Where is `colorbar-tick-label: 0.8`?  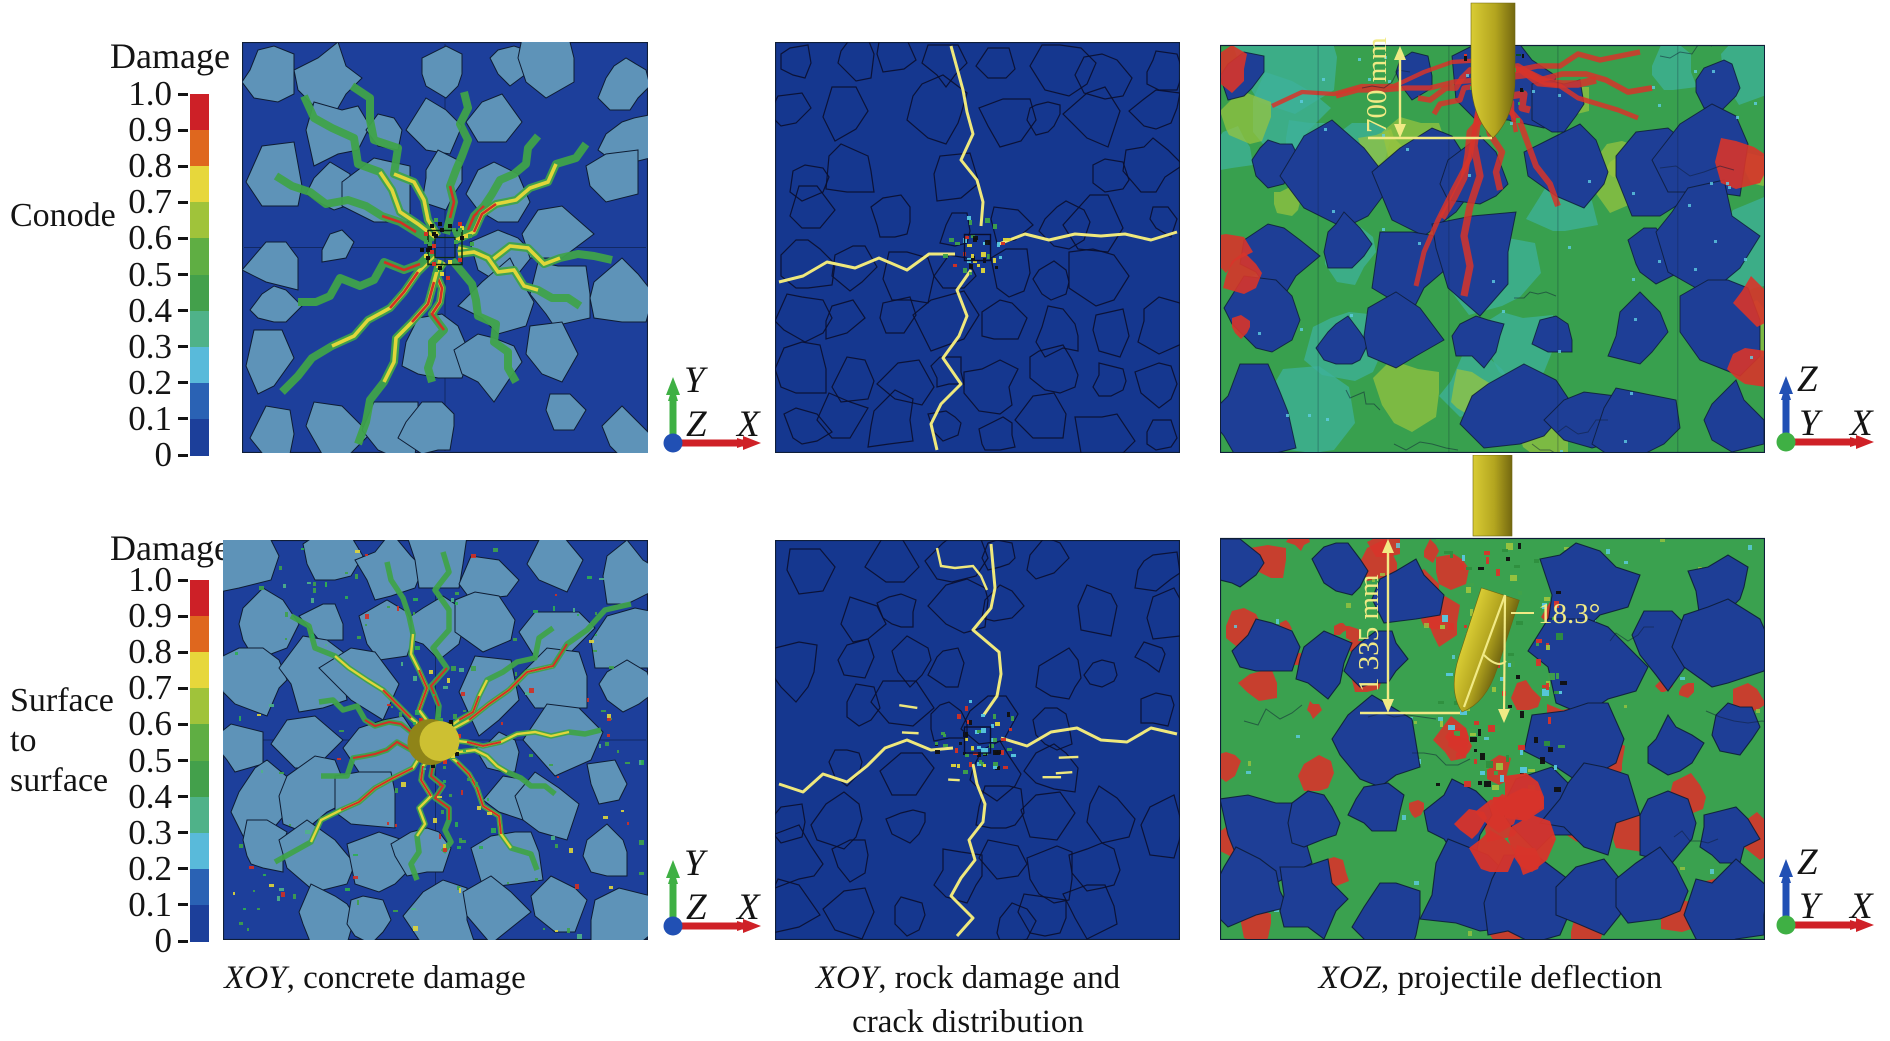
colorbar-tick-label: 0.8 is located at coordinates (150, 166).